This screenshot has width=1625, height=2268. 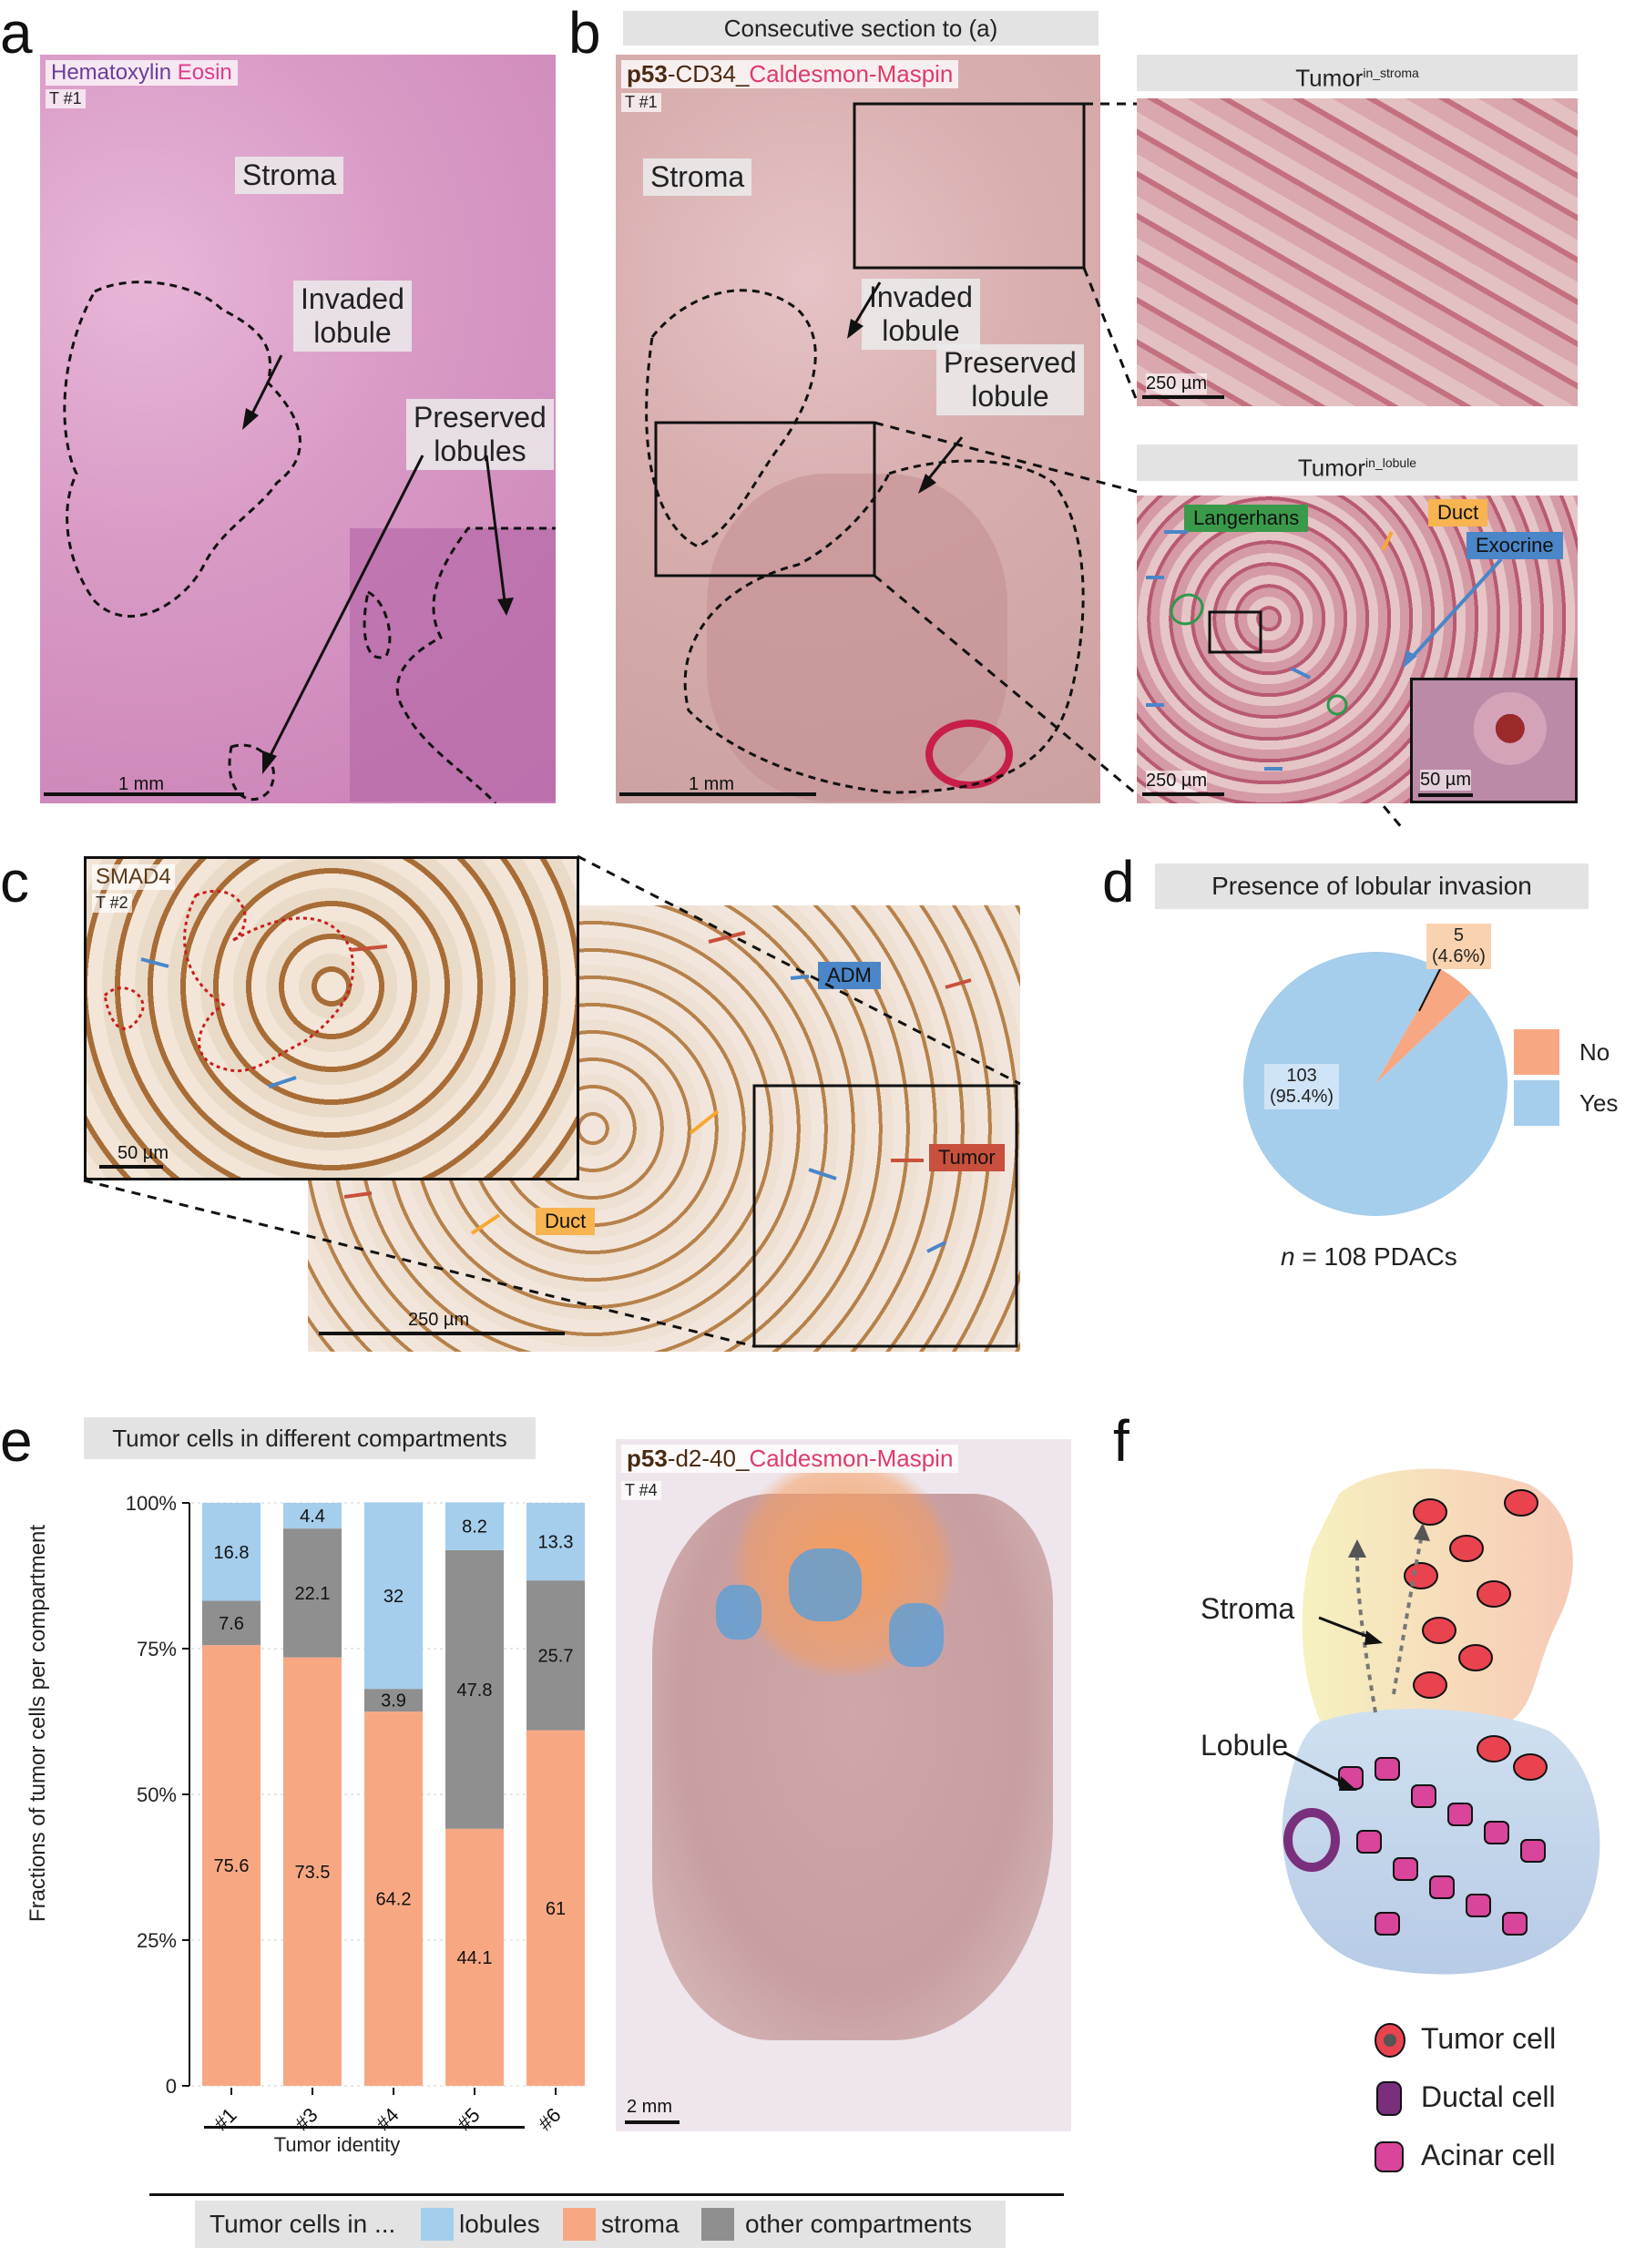 I want to click on legend-tumor-cell-label: Tumor cell, so click(x=1489, y=2038).